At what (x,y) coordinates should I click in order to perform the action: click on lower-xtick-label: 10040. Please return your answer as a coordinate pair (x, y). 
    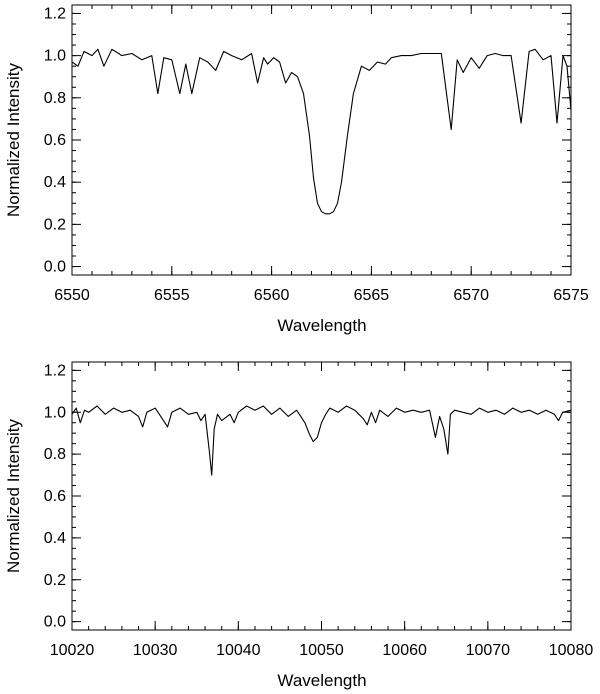
    Looking at the image, I should click on (238, 650).